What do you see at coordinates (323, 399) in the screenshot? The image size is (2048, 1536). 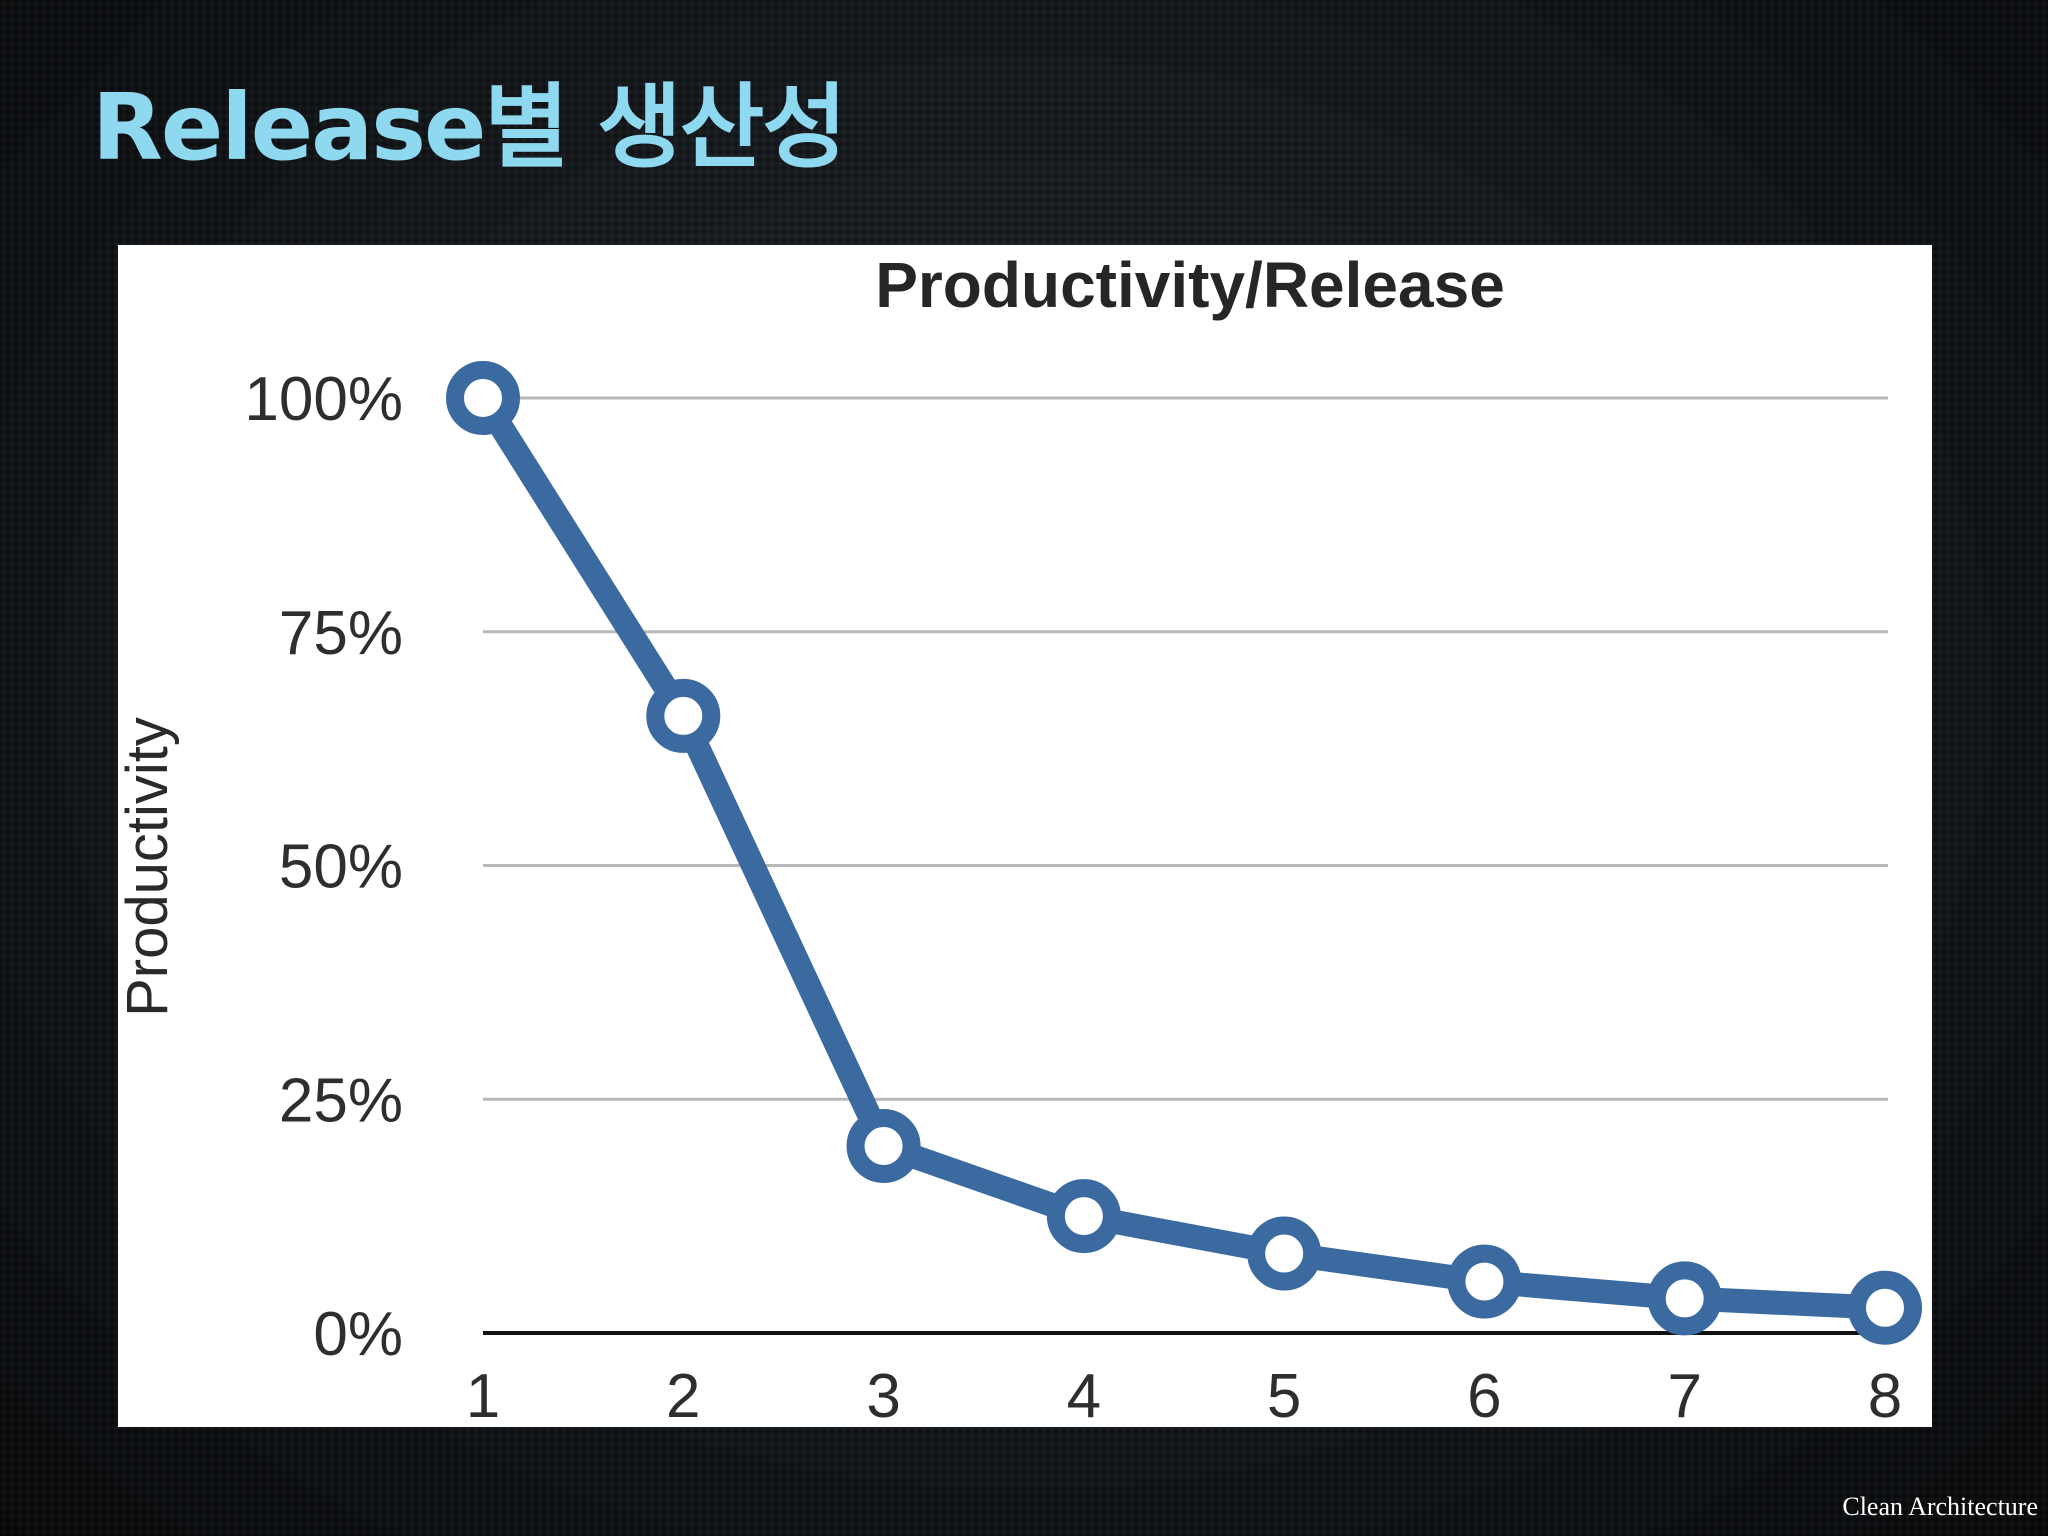 I see `y-tick-label: 100%` at bounding box center [323, 399].